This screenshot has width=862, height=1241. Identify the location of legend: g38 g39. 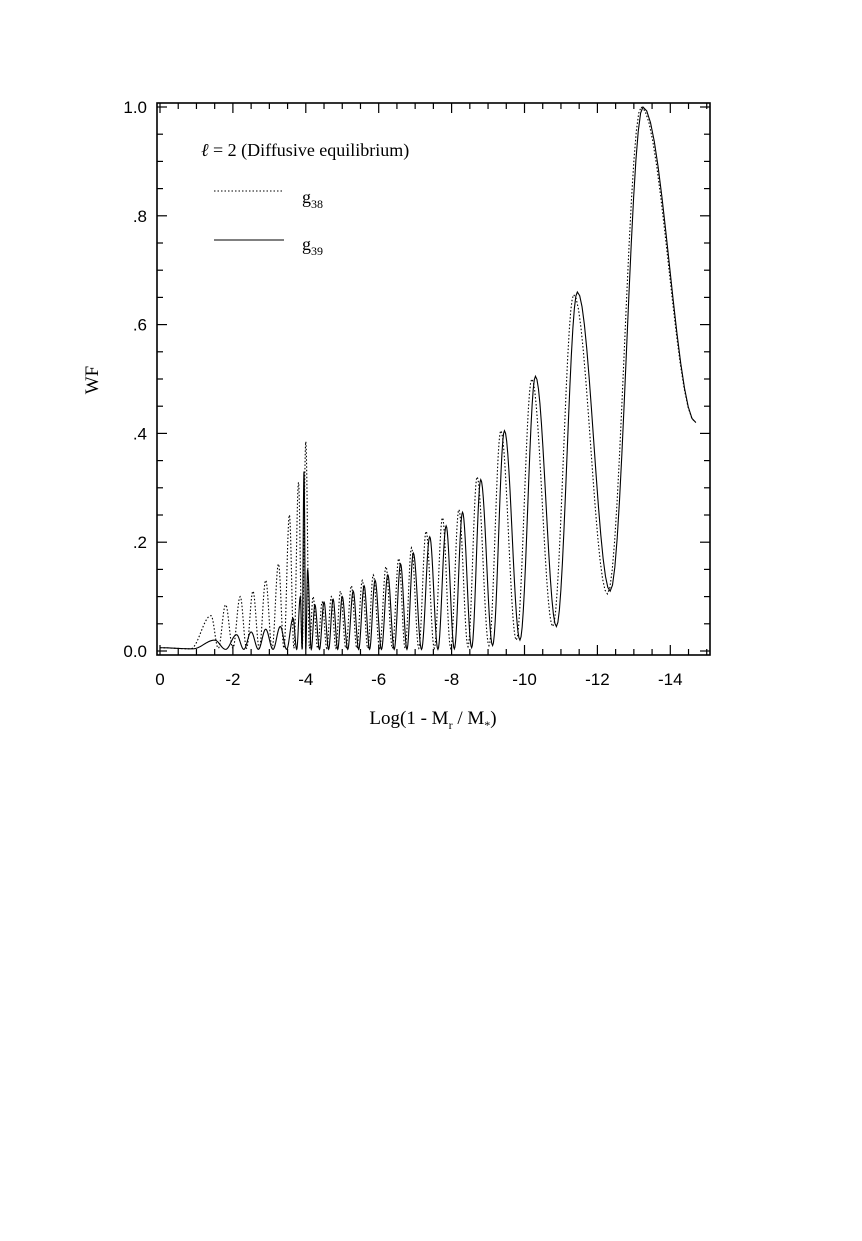
(268, 222).